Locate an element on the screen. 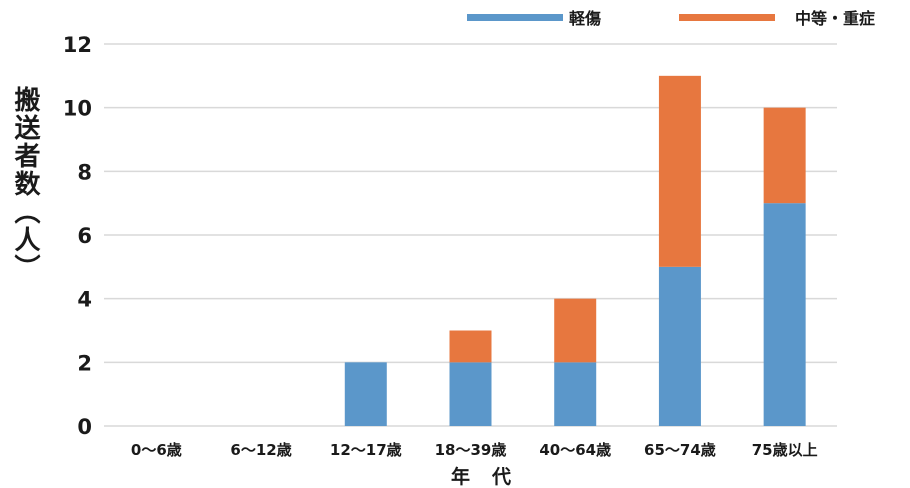 This screenshot has width=910, height=488. x-tick-label: 18～39歳 is located at coordinates (471, 450).